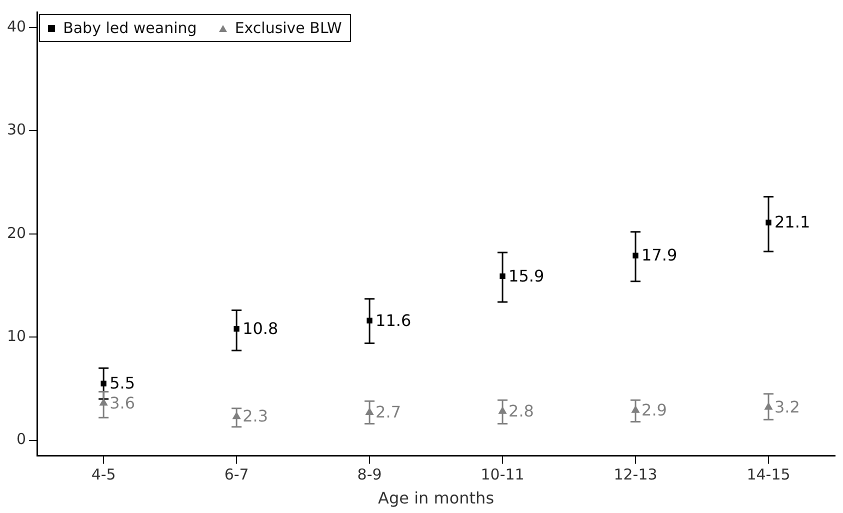  I want to click on y-tick-label: 20, so click(16, 233).